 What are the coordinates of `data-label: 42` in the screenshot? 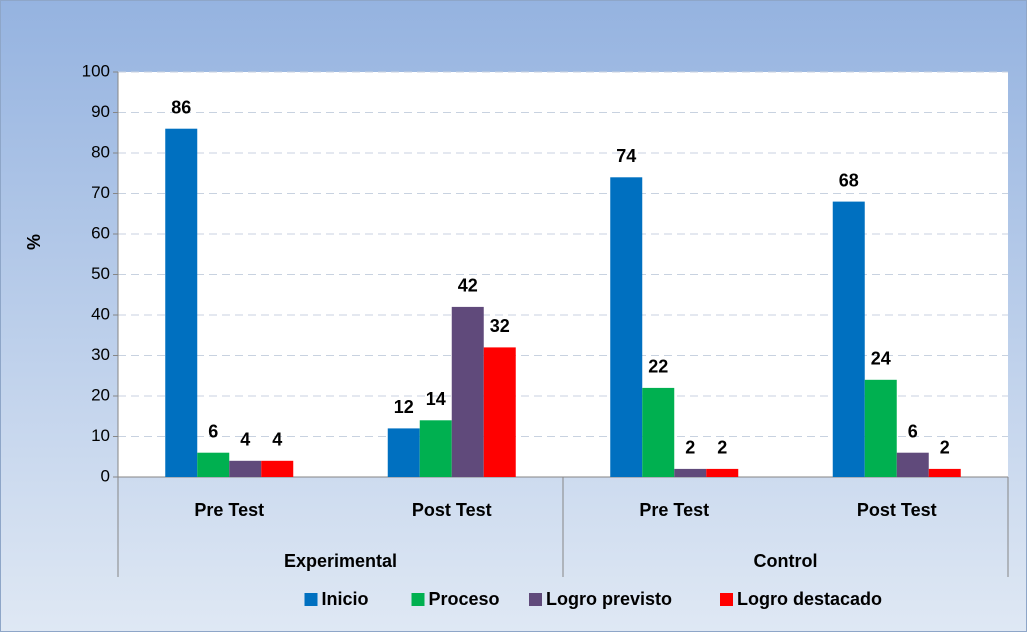 It's located at (468, 286).